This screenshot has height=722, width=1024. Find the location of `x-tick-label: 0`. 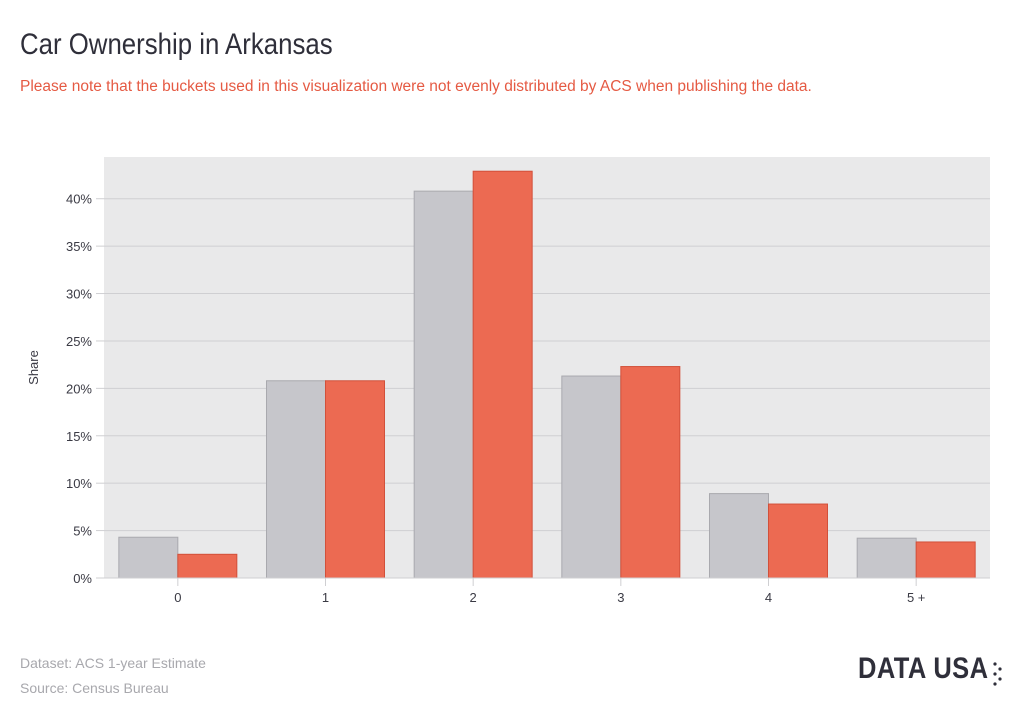

x-tick-label: 0 is located at coordinates (177, 597).